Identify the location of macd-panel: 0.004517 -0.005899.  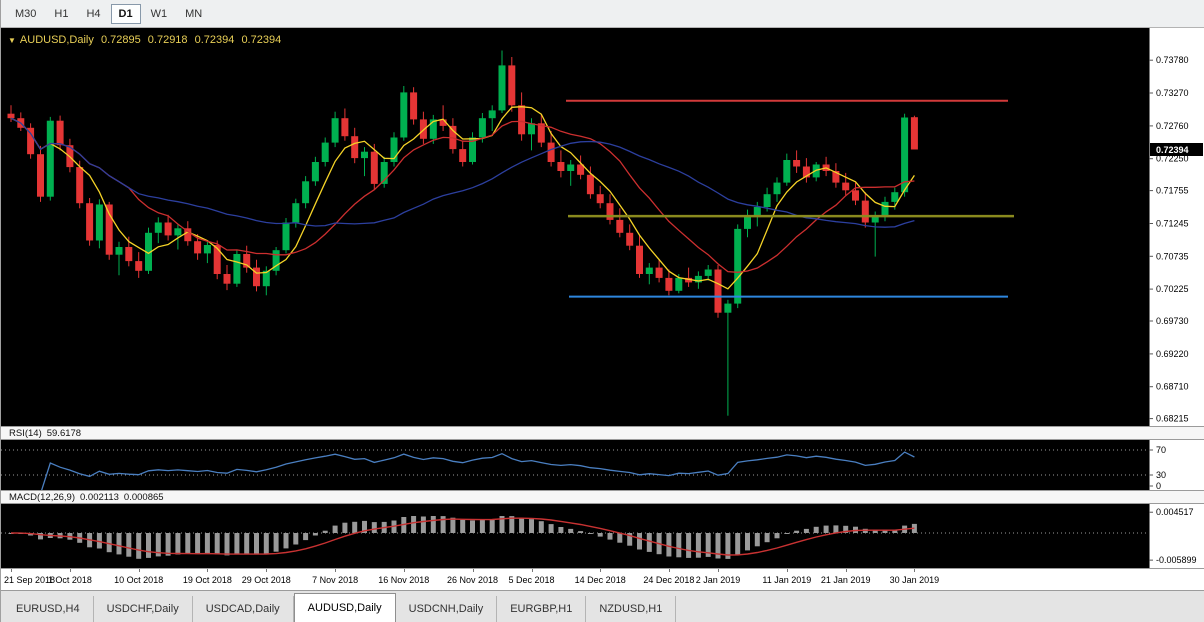
(602, 536).